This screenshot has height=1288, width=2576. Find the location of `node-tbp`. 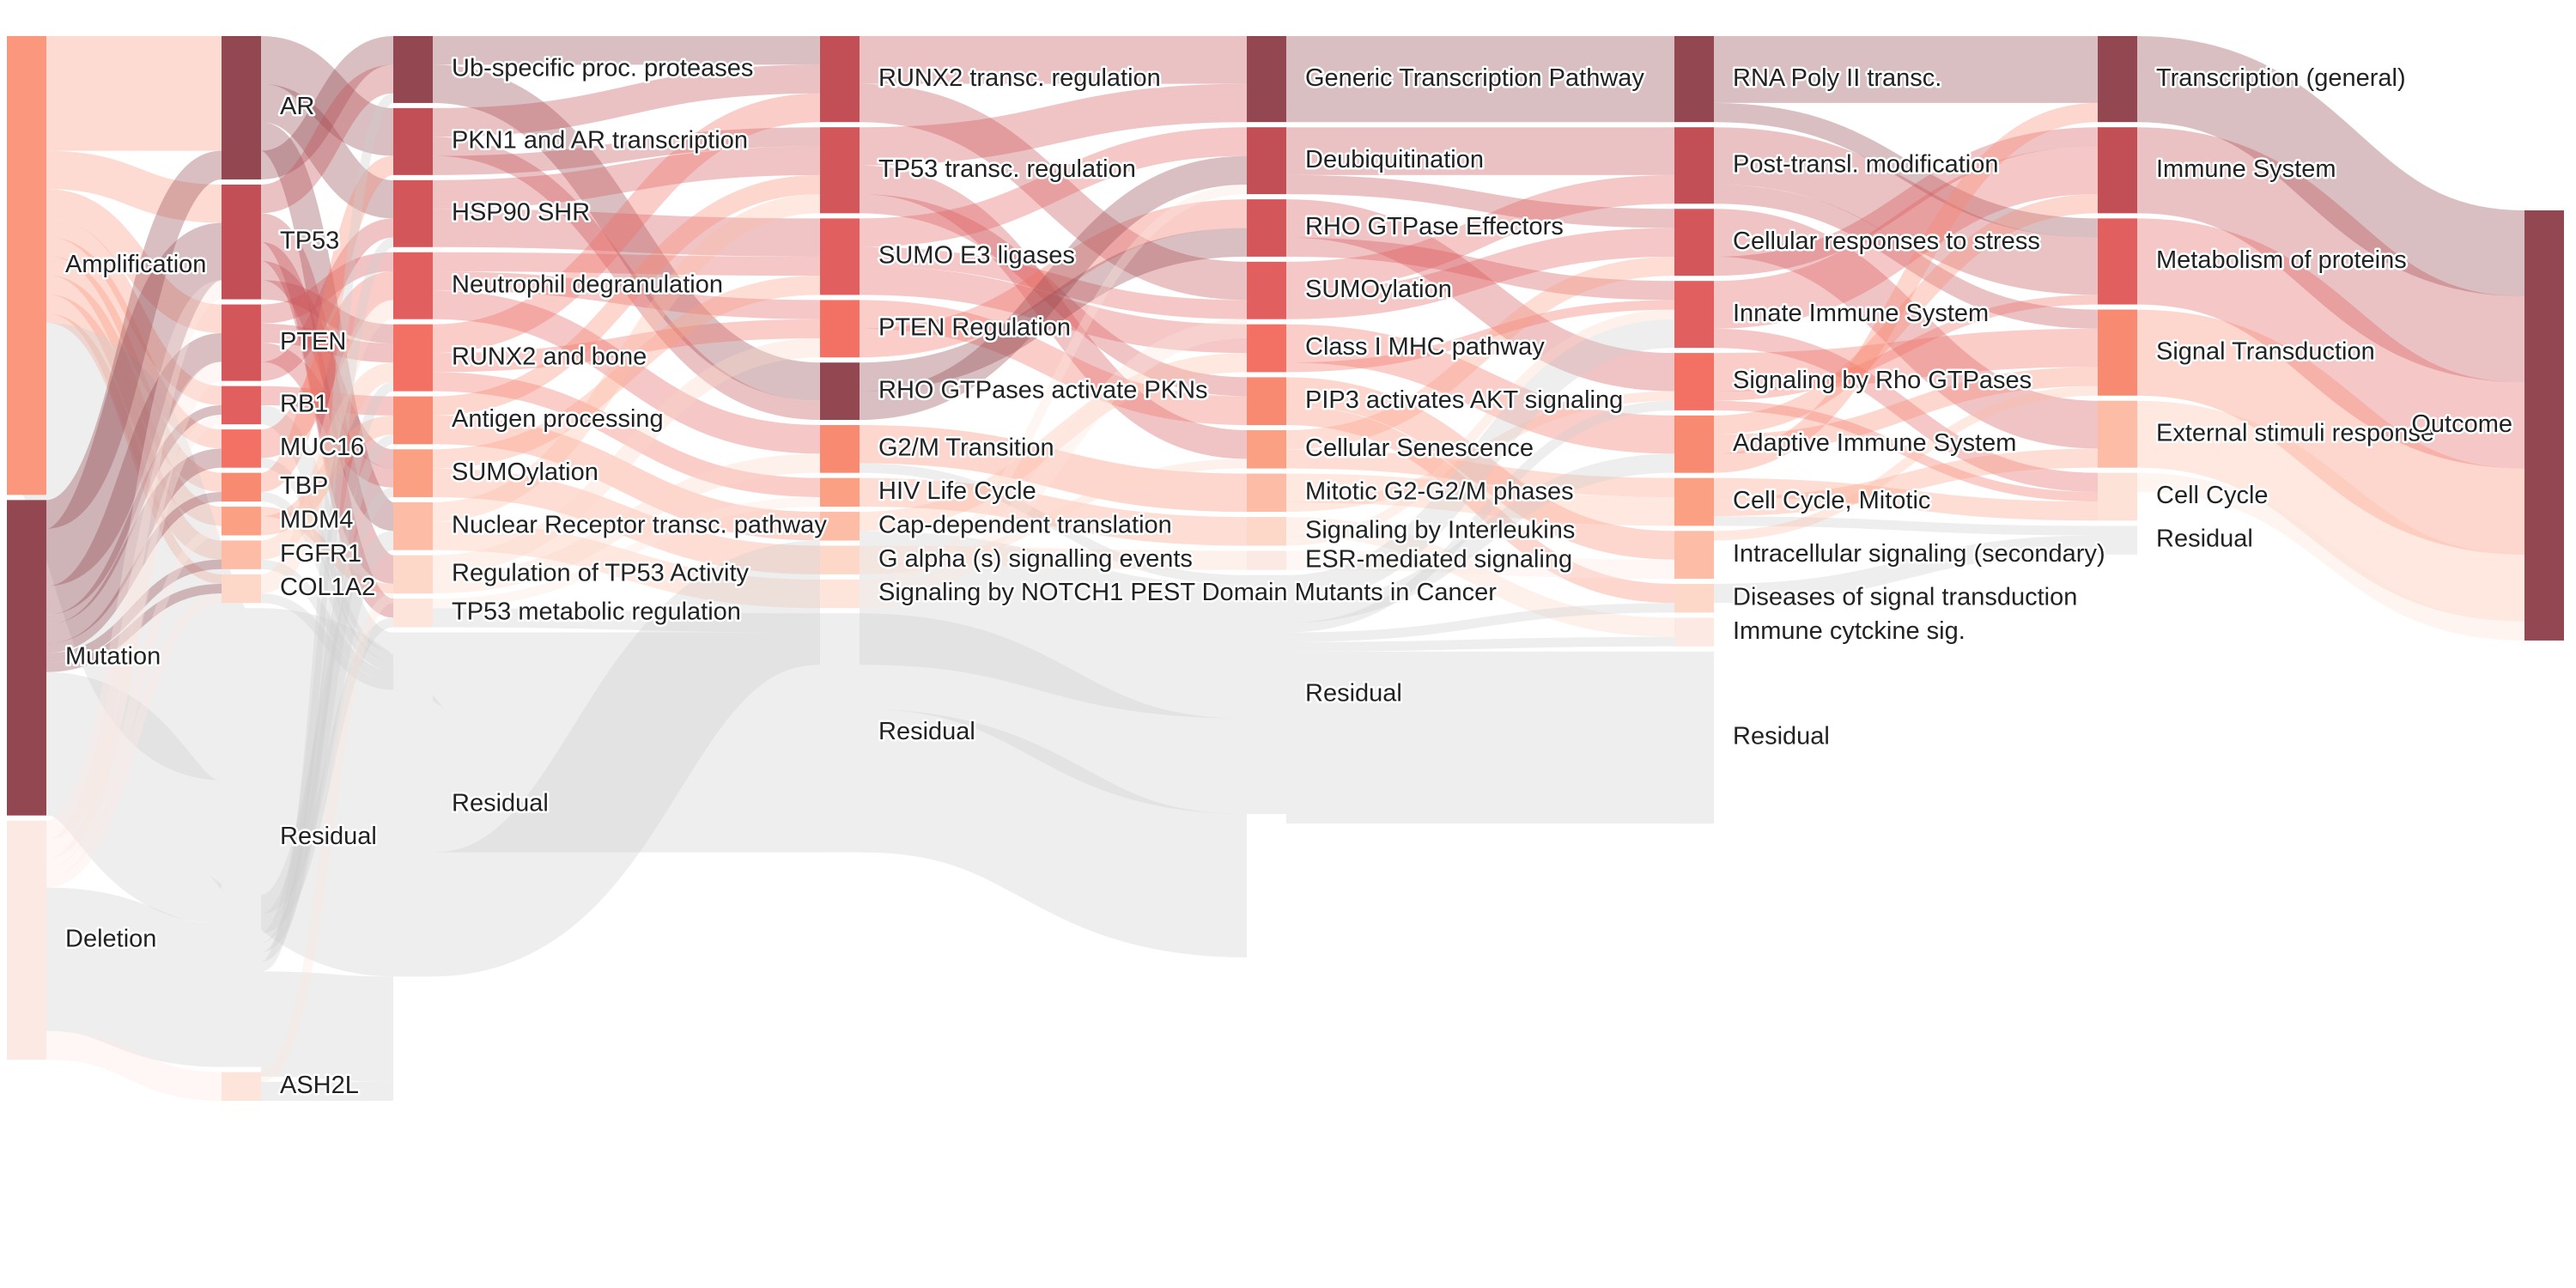

node-tbp is located at coordinates (241, 487).